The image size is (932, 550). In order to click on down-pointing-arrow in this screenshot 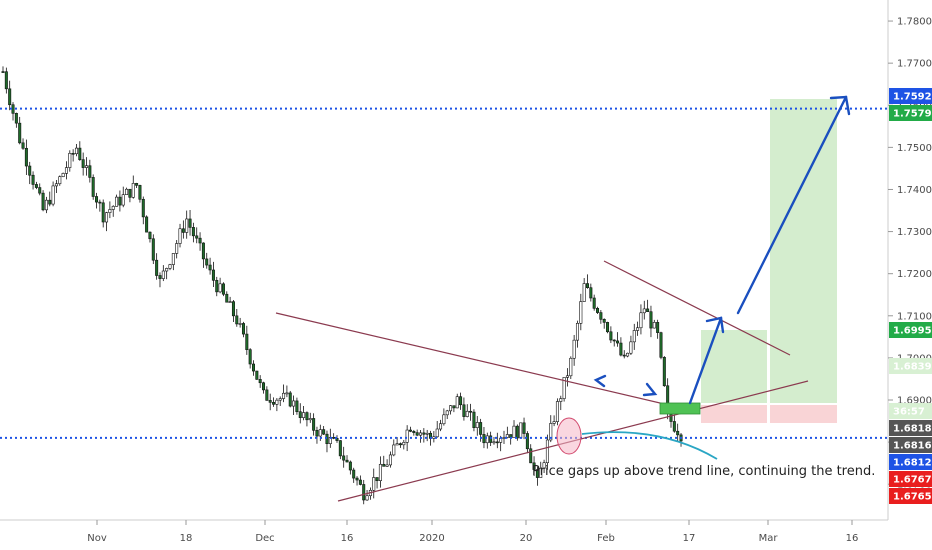, I will do `click(650, 389)`.